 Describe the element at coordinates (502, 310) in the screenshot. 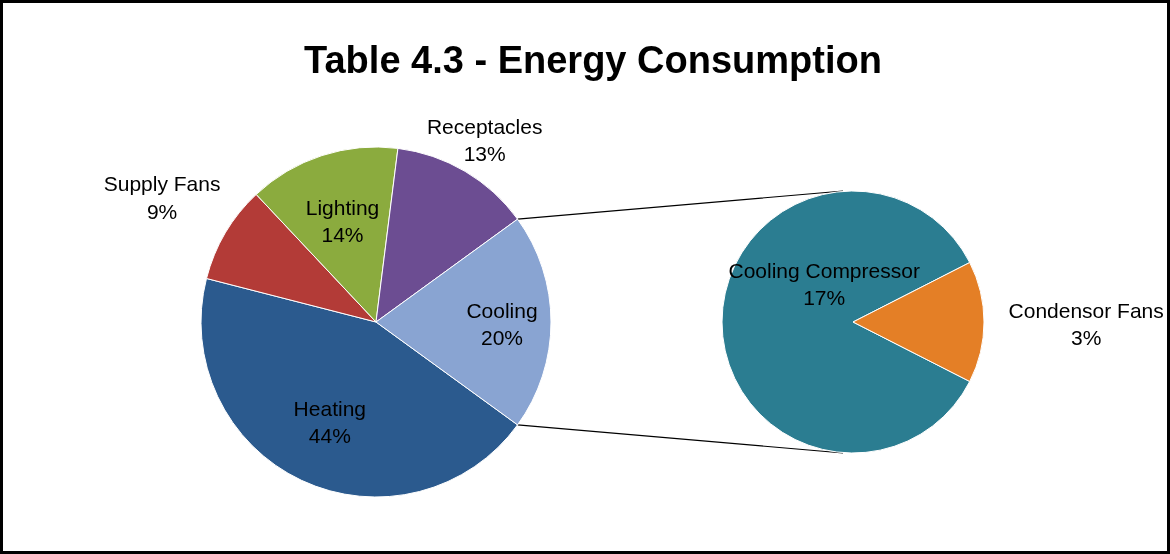

I see `slice-label: Cooling` at that location.